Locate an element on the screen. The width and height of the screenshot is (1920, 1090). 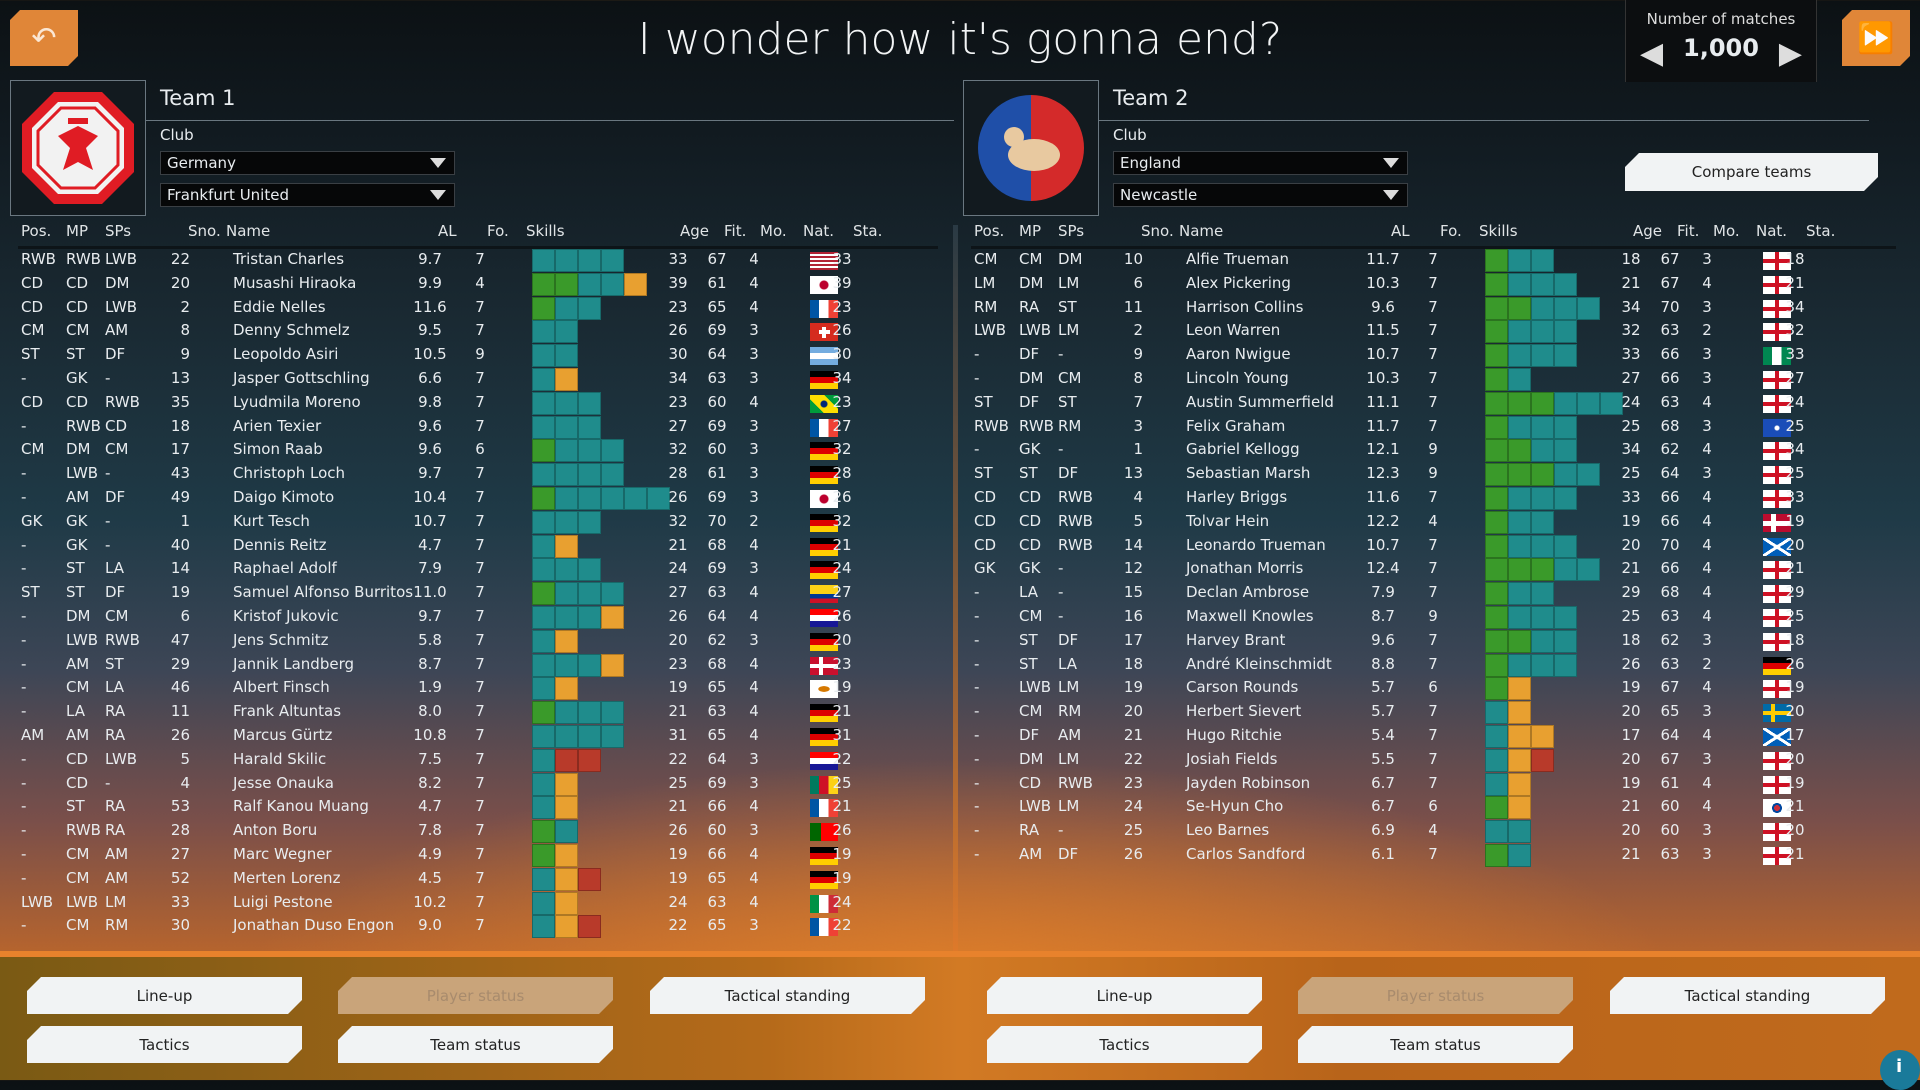
team-2-tactics-button: Tactics is located at coordinates (1124, 1044).